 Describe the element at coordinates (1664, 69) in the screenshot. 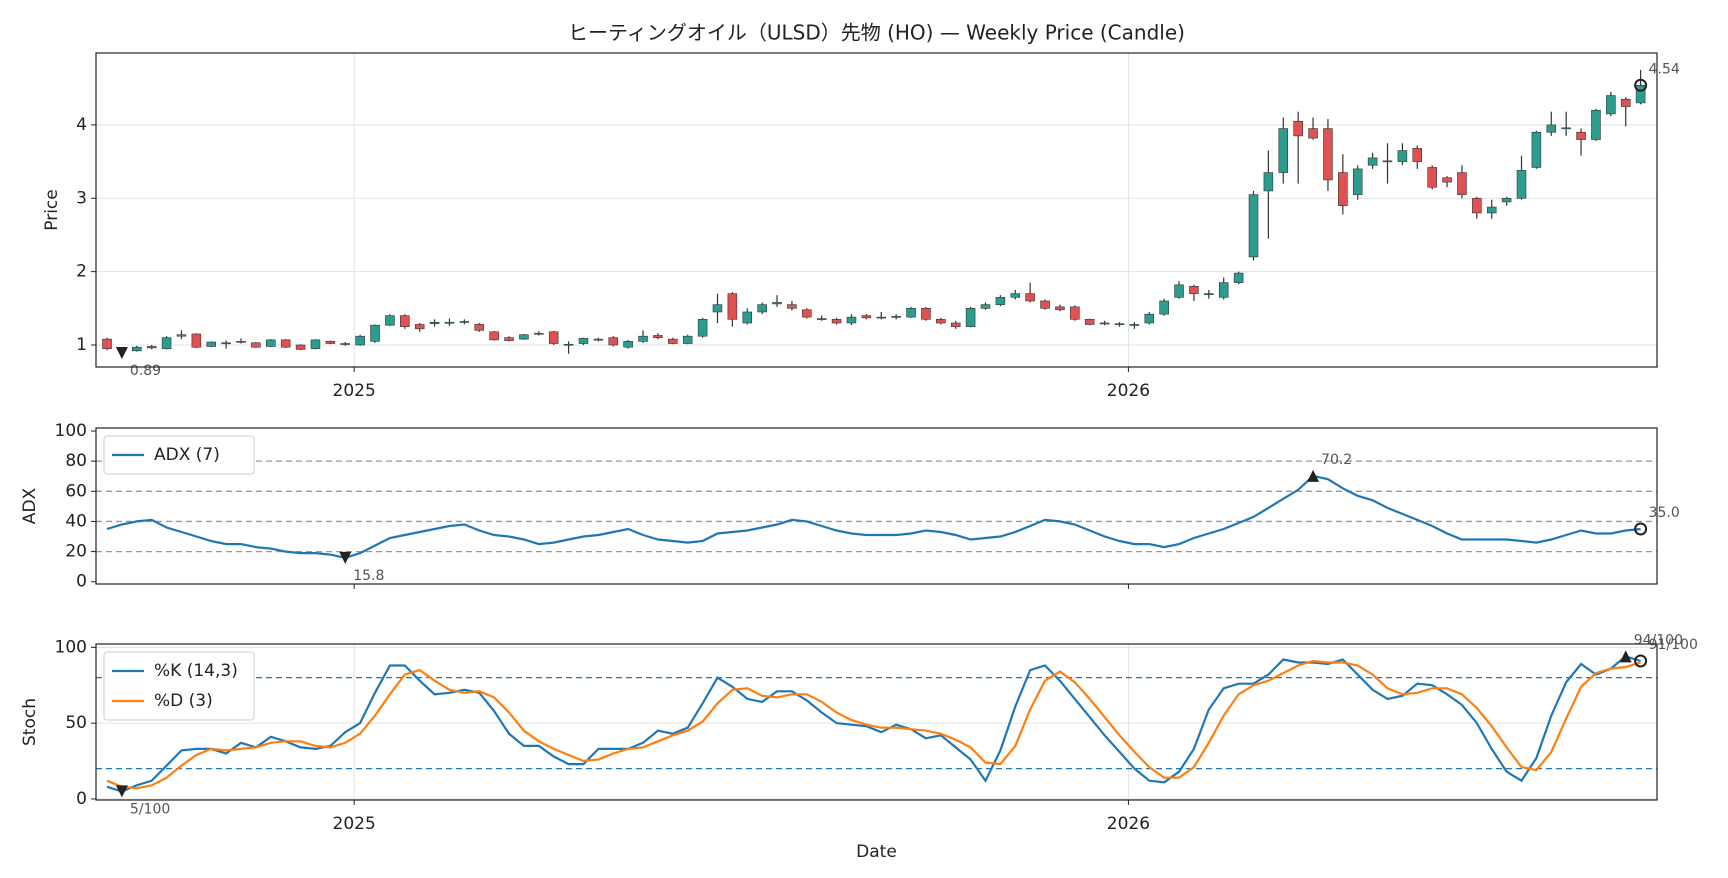

I see `last-annotation: 4.54` at that location.